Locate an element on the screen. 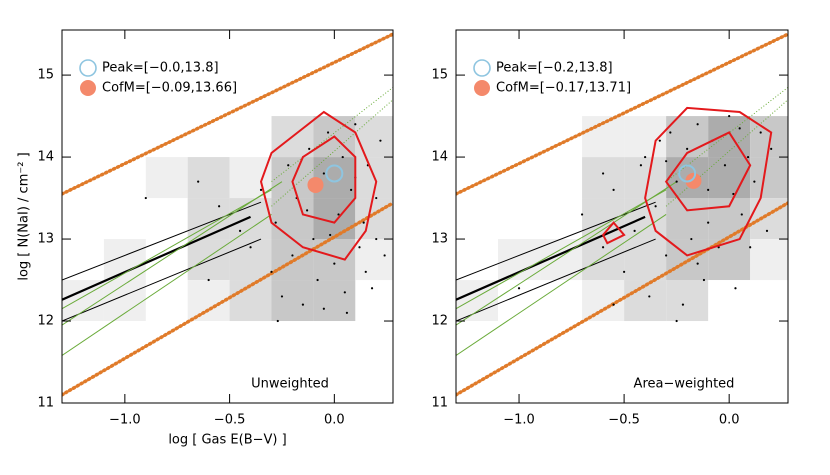  y-tick-label: 15 is located at coordinates (439, 75).